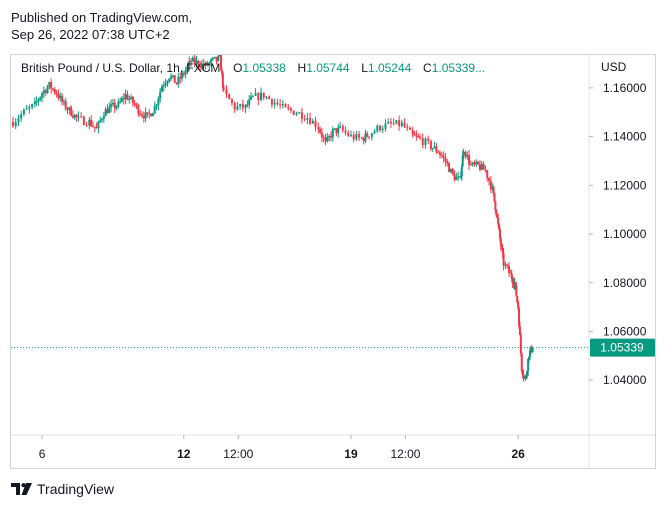  Describe the element at coordinates (625, 331) in the screenshot. I see `y-tick-label: 1.06000` at that location.